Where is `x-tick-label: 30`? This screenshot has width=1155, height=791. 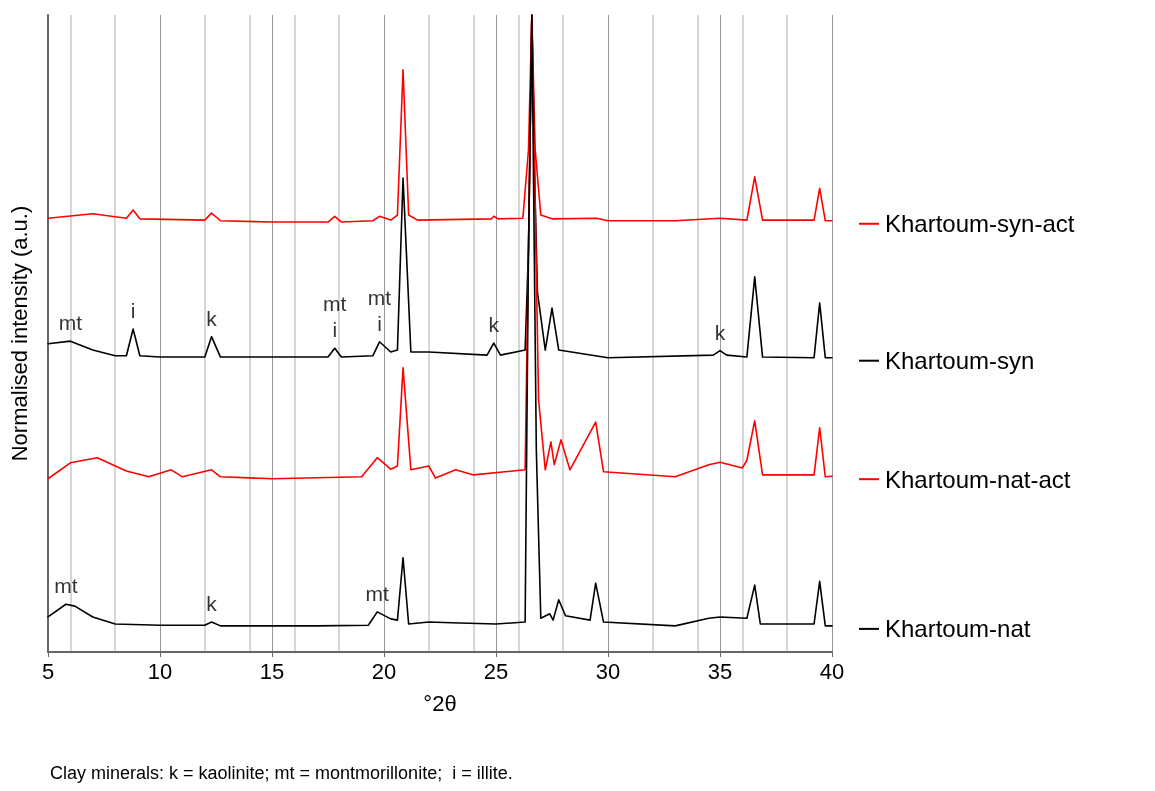 x-tick-label: 30 is located at coordinates (608, 671).